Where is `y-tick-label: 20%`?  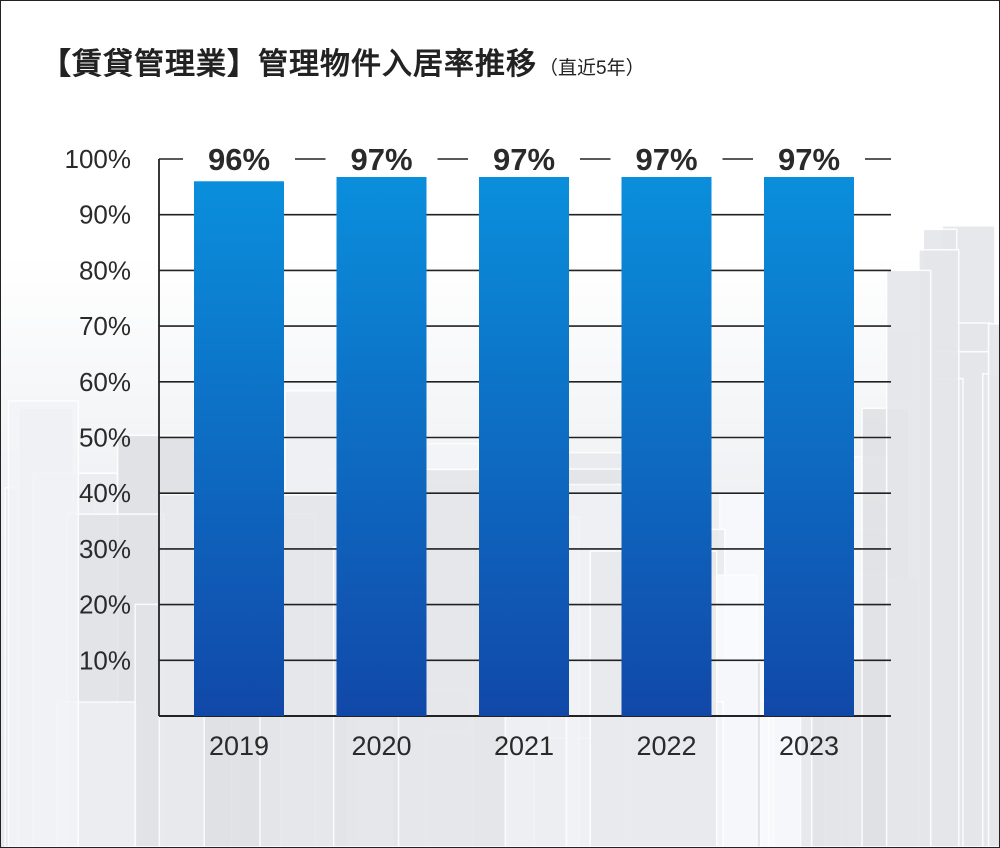 y-tick-label: 20% is located at coordinates (105, 605).